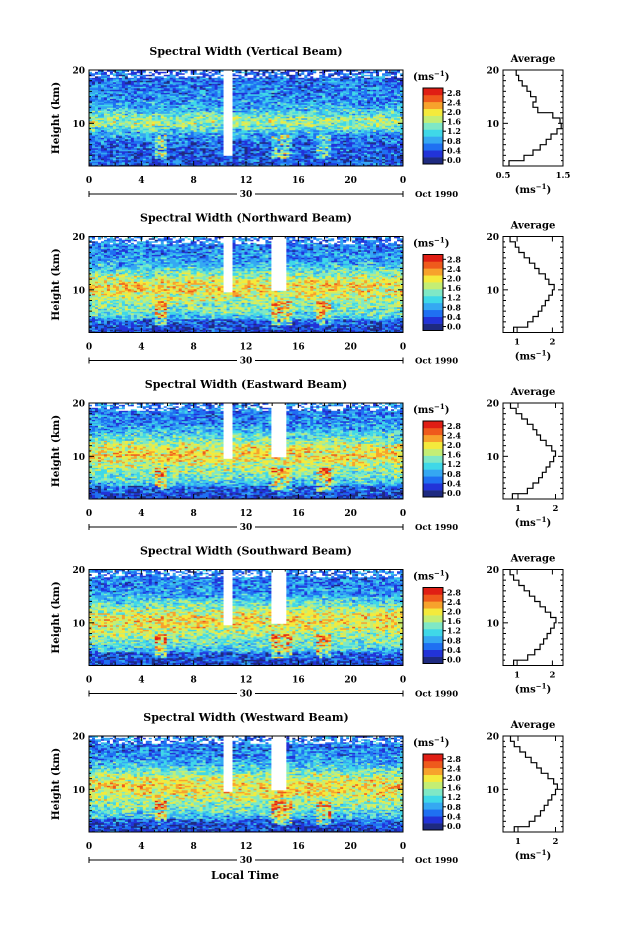 The width and height of the screenshot is (622, 929). Describe the element at coordinates (563, 176) in the screenshot. I see `average-x-tick-label: 1.5` at that location.